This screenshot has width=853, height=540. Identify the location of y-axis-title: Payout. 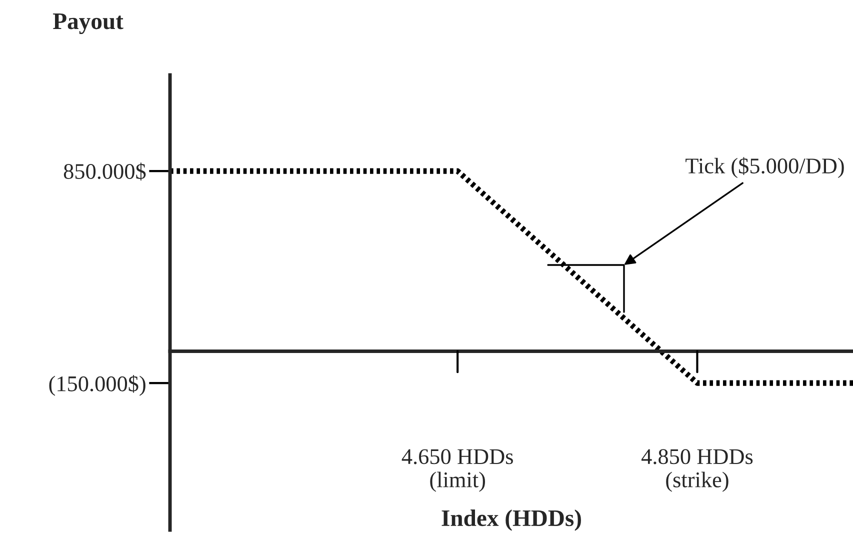
(88, 23).